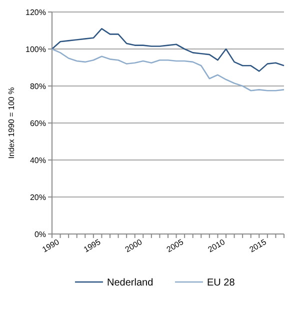  What do you see at coordinates (36, 12) in the screenshot?
I see `y-tick-label: 120%` at bounding box center [36, 12].